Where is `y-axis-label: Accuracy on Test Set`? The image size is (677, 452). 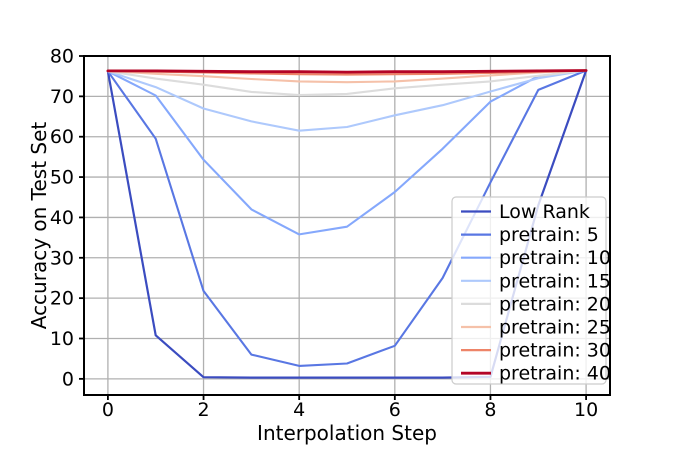
y-axis-label: Accuracy on Test Set is located at coordinates (39, 226).